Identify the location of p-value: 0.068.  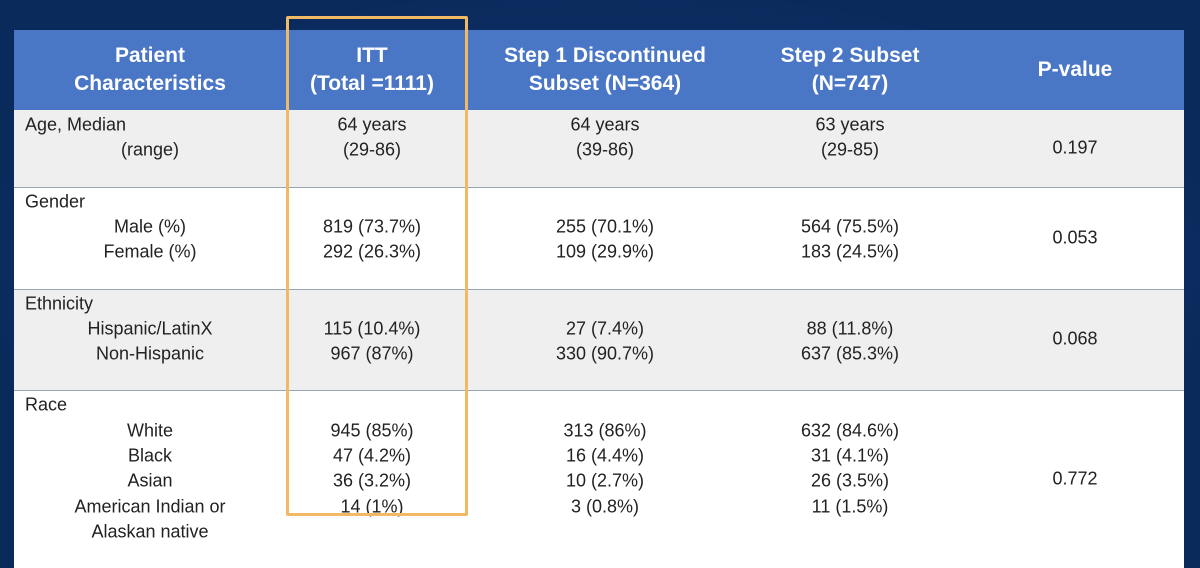
(1075, 338).